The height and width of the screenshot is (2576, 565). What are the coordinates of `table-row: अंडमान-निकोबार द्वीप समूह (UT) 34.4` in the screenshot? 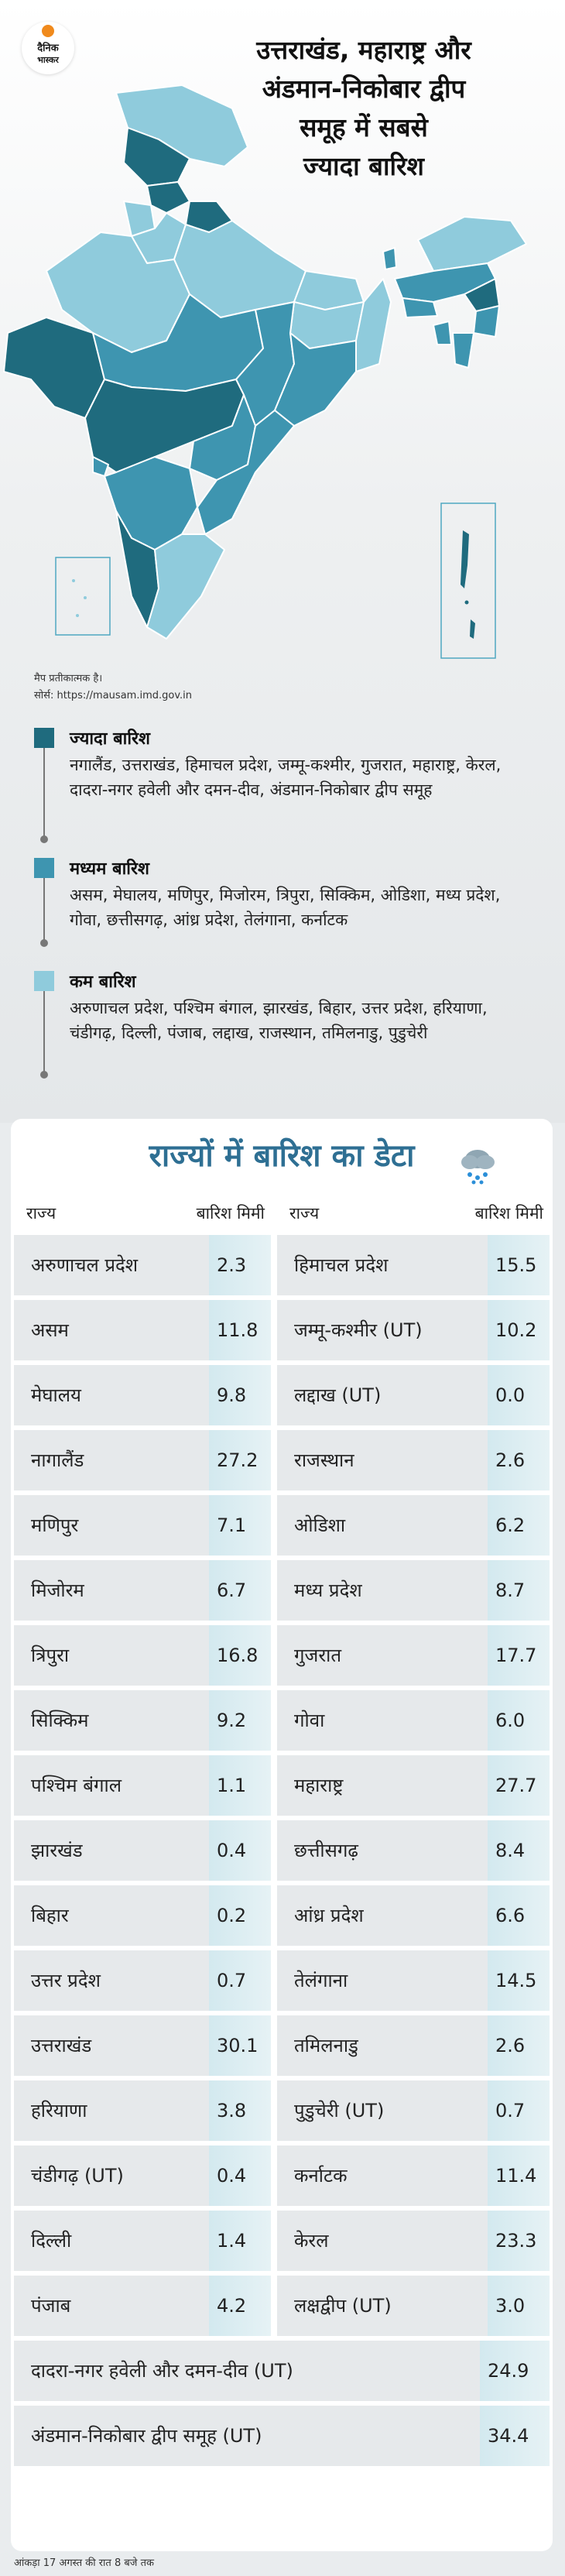 It's located at (282, 2436).